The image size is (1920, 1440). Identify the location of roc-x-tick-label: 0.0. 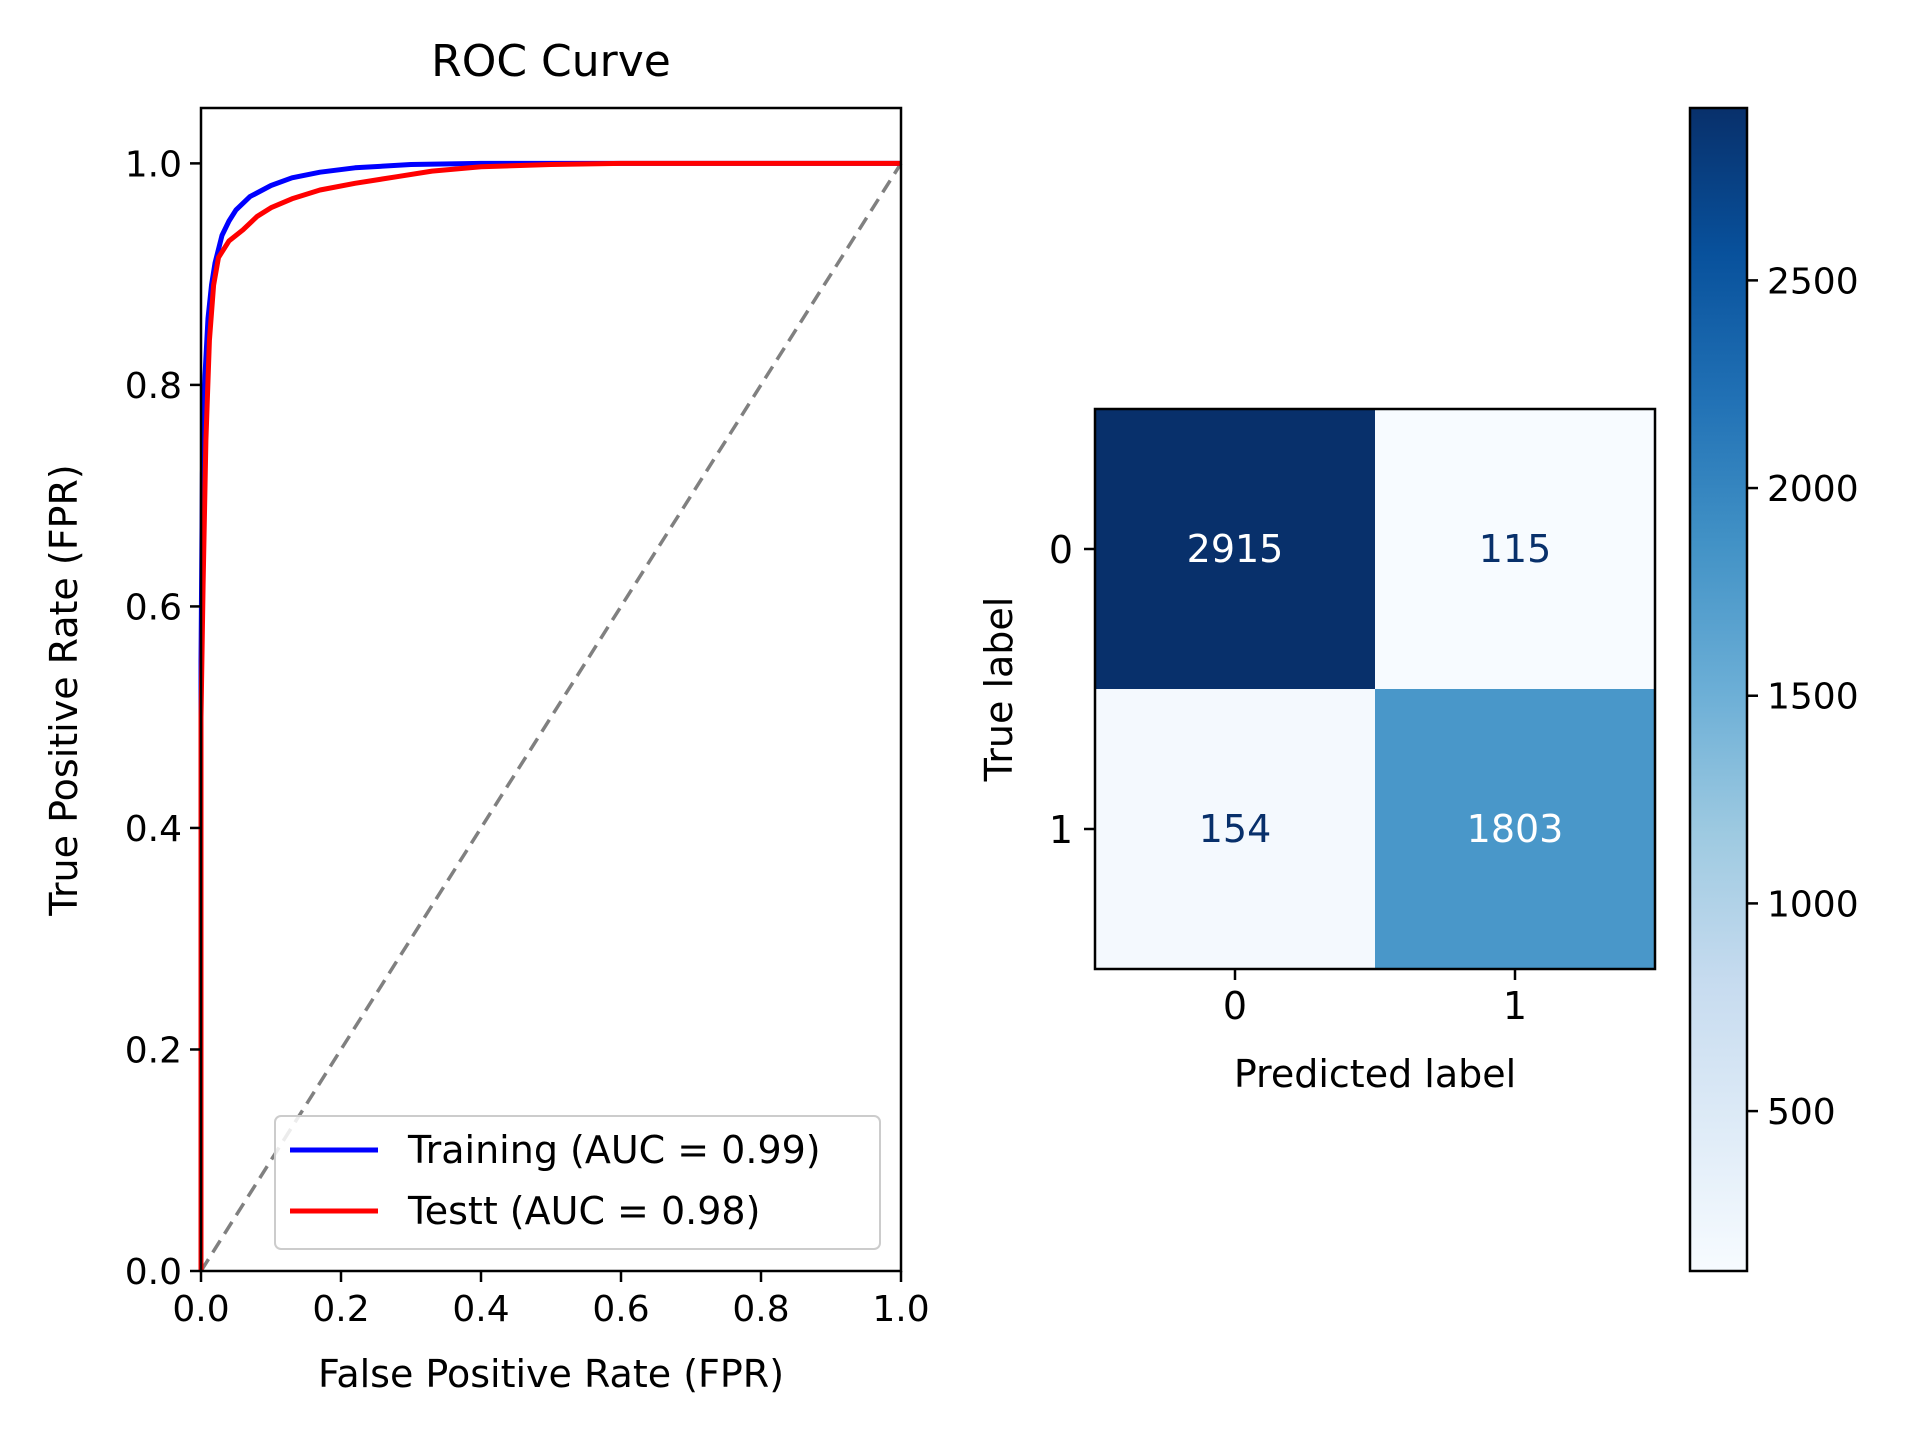
(200, 1309).